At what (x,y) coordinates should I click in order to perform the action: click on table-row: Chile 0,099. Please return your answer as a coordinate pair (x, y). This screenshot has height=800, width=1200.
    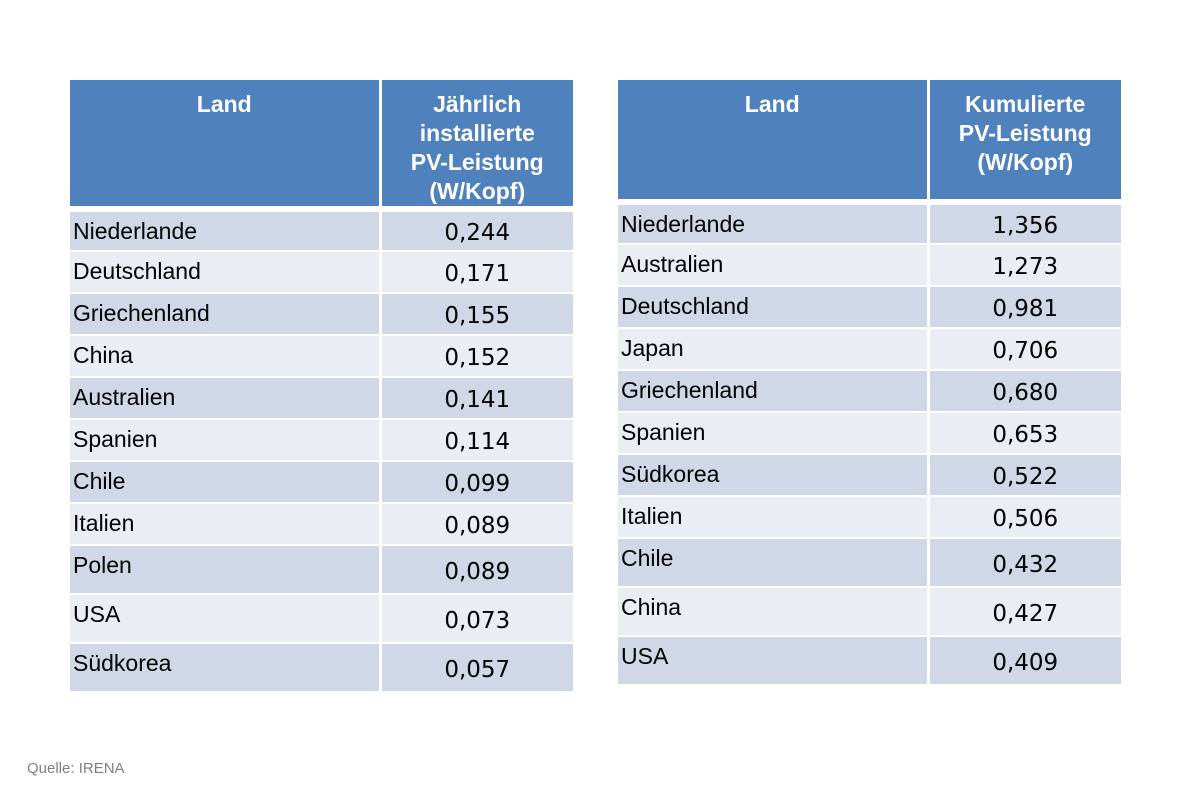
    Looking at the image, I should click on (321, 482).